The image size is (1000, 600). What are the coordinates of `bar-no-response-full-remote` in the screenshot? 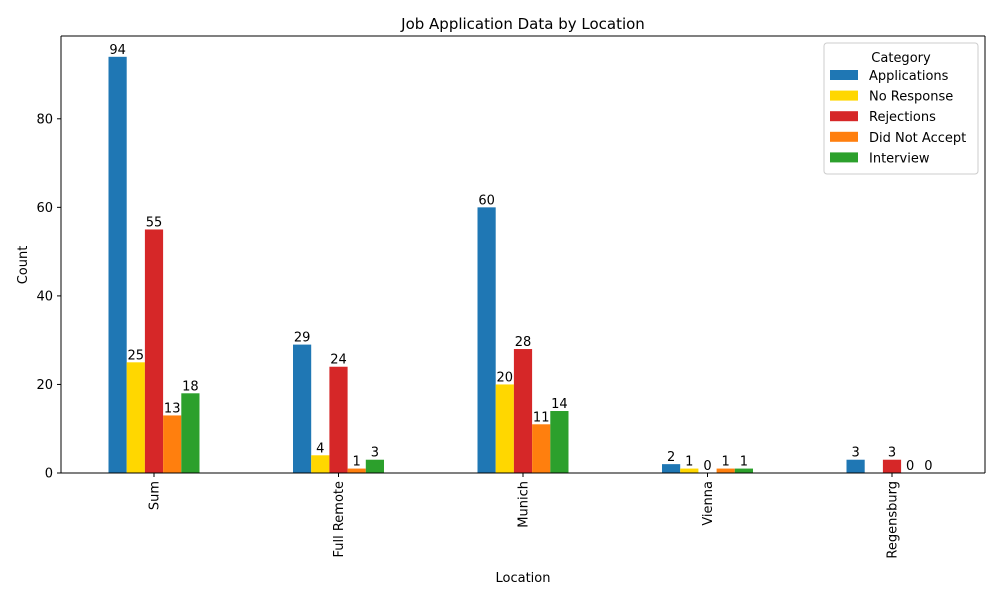 It's located at (320, 464).